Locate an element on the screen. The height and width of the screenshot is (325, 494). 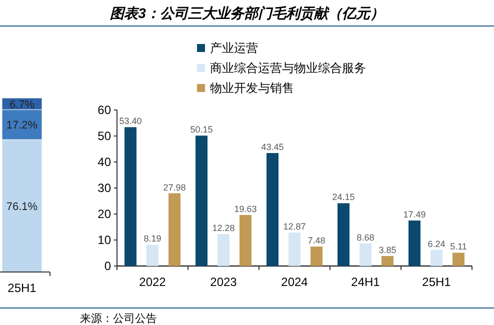
data-label: 6.7% is located at coordinates (22, 104).